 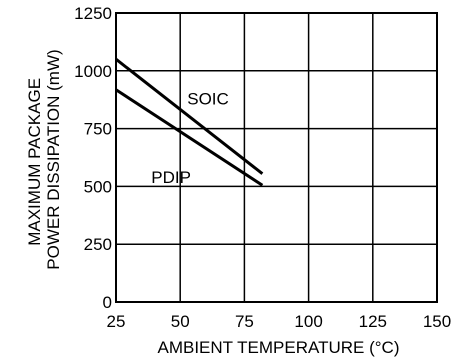 What do you see at coordinates (171, 177) in the screenshot?
I see `series-label-pdip: PDIP` at bounding box center [171, 177].